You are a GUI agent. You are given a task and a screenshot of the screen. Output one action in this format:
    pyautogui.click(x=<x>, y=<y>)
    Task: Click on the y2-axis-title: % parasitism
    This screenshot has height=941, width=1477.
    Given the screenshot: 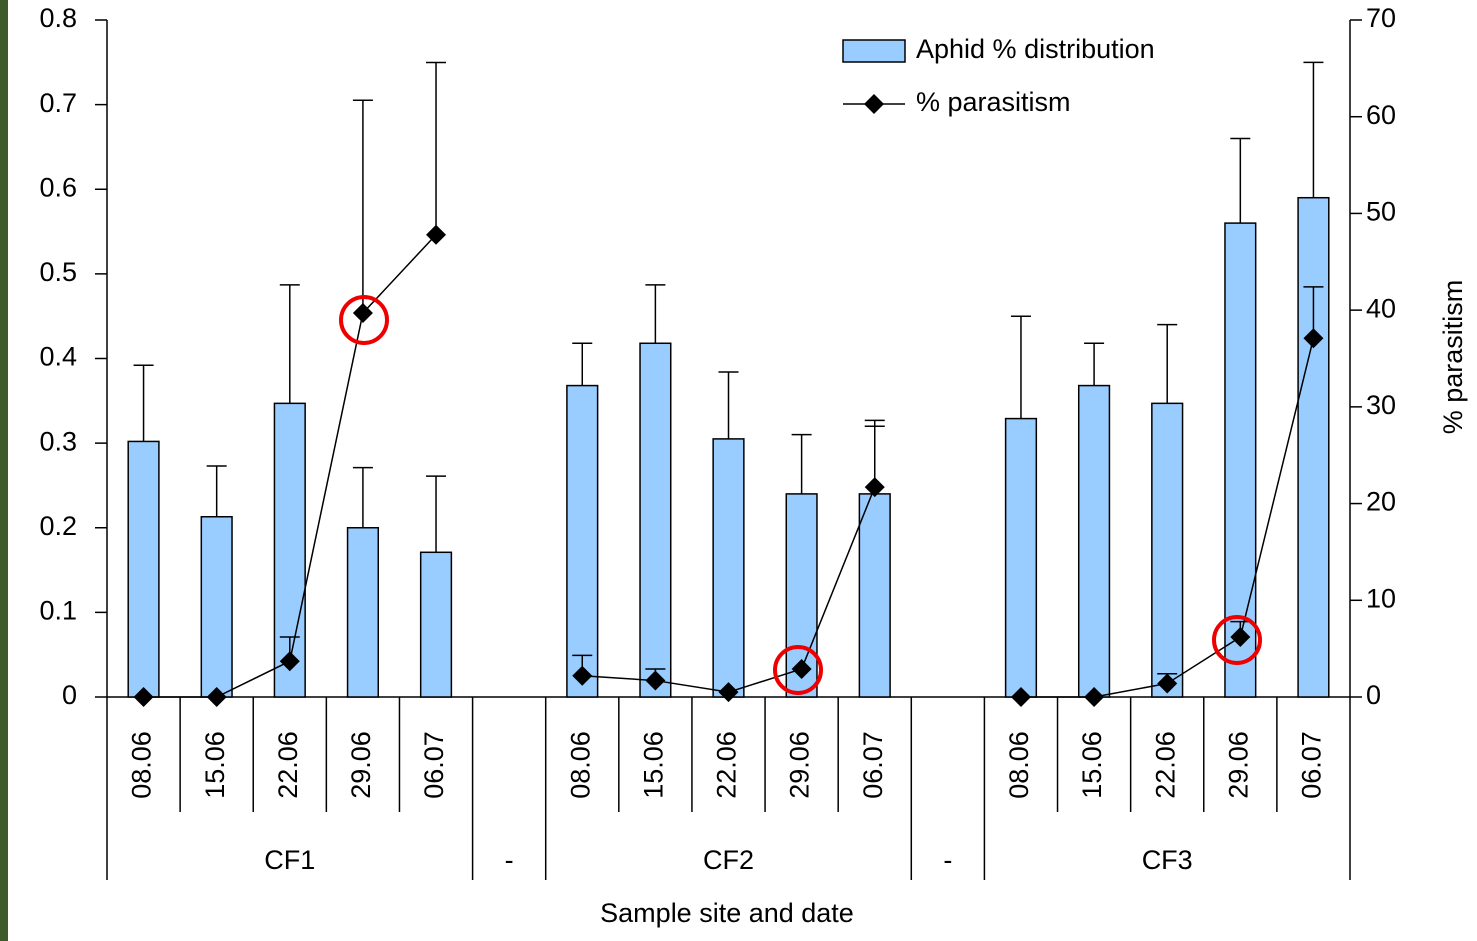 What is the action you would take?
    pyautogui.click(x=1453, y=357)
    